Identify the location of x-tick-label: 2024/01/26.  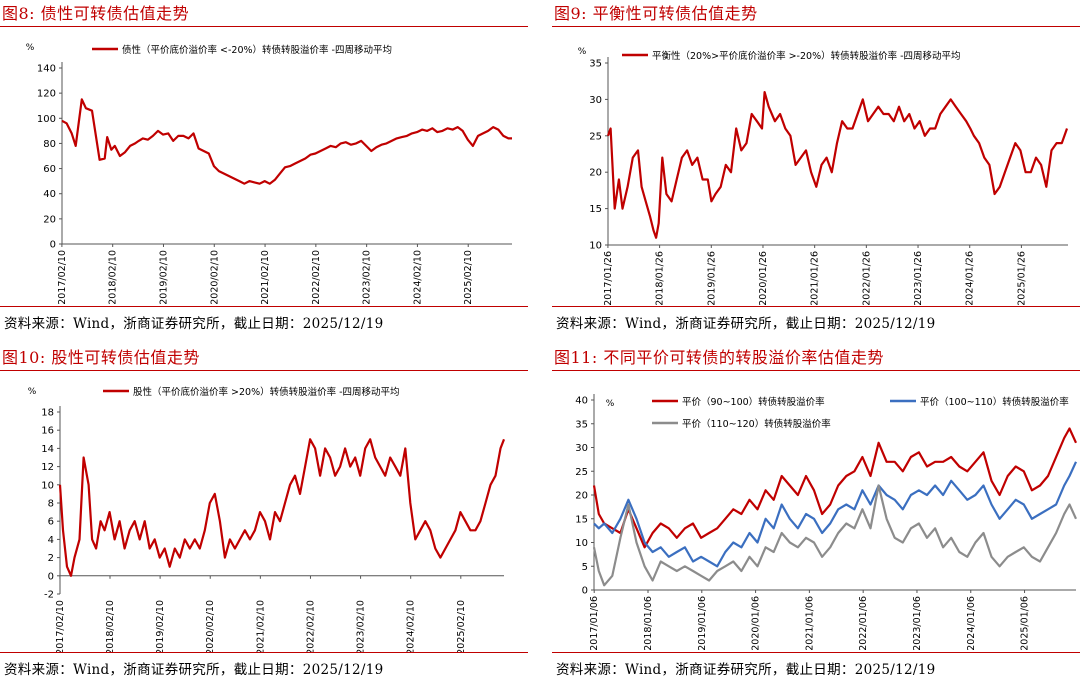
(970, 278).